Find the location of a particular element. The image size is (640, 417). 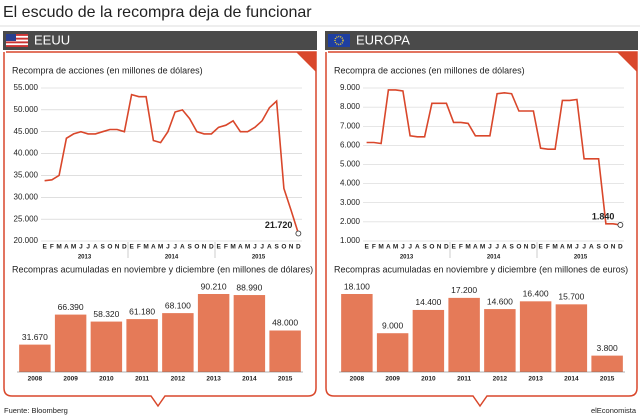

y-tick-label: 4.000 is located at coordinates (350, 183).